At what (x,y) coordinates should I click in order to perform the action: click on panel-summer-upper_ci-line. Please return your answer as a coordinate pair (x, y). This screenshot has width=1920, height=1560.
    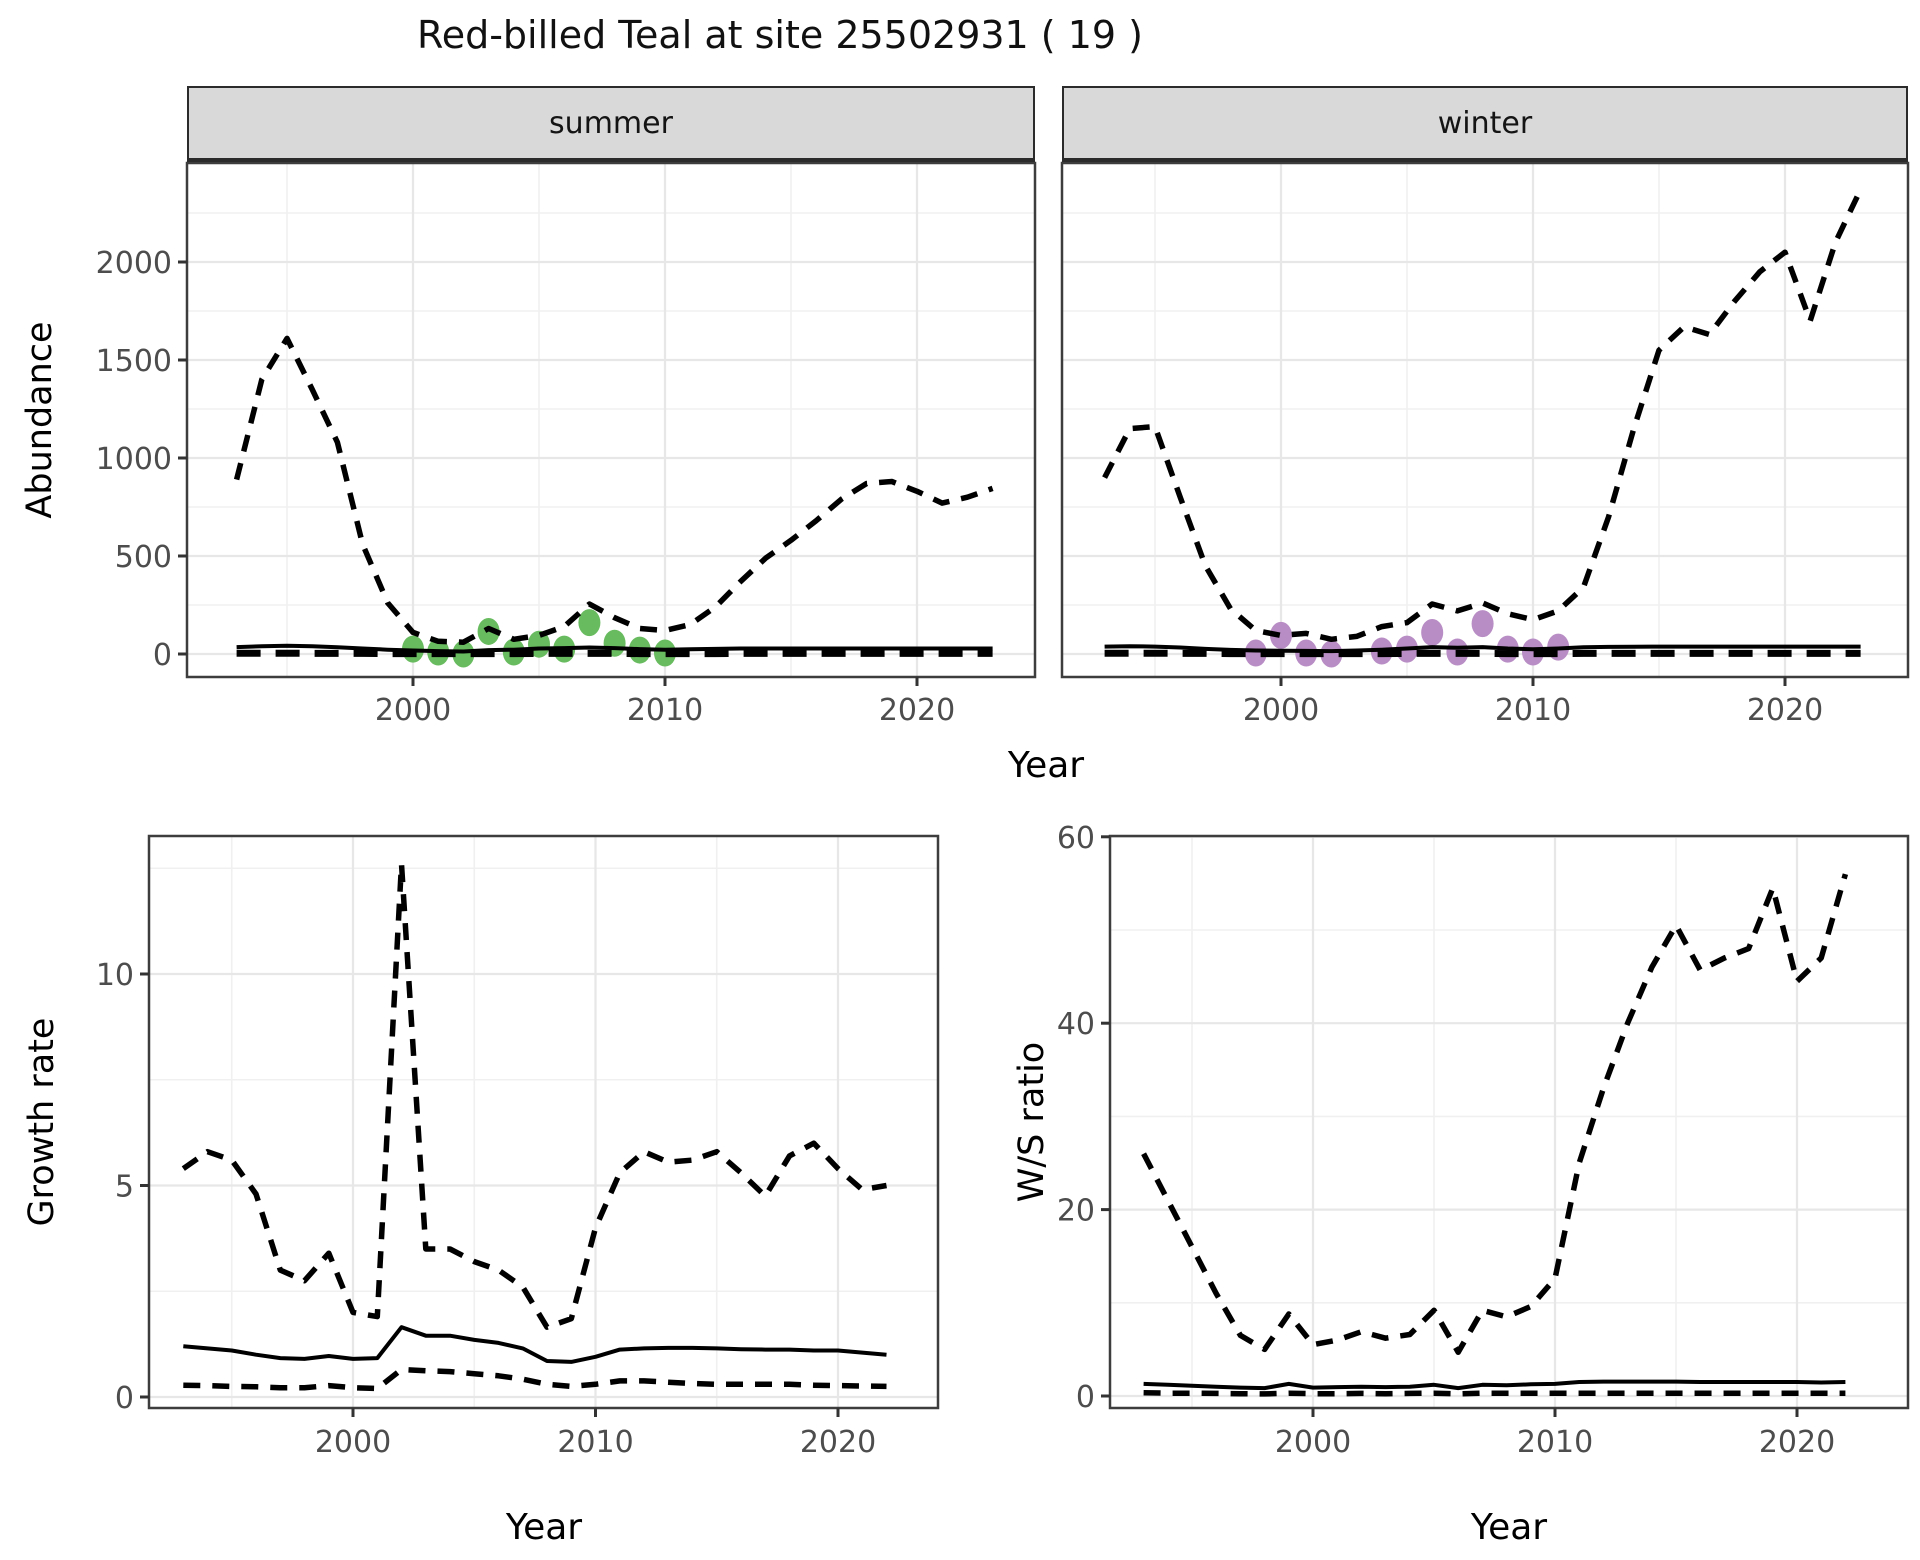
    Looking at the image, I should click on (613, 490).